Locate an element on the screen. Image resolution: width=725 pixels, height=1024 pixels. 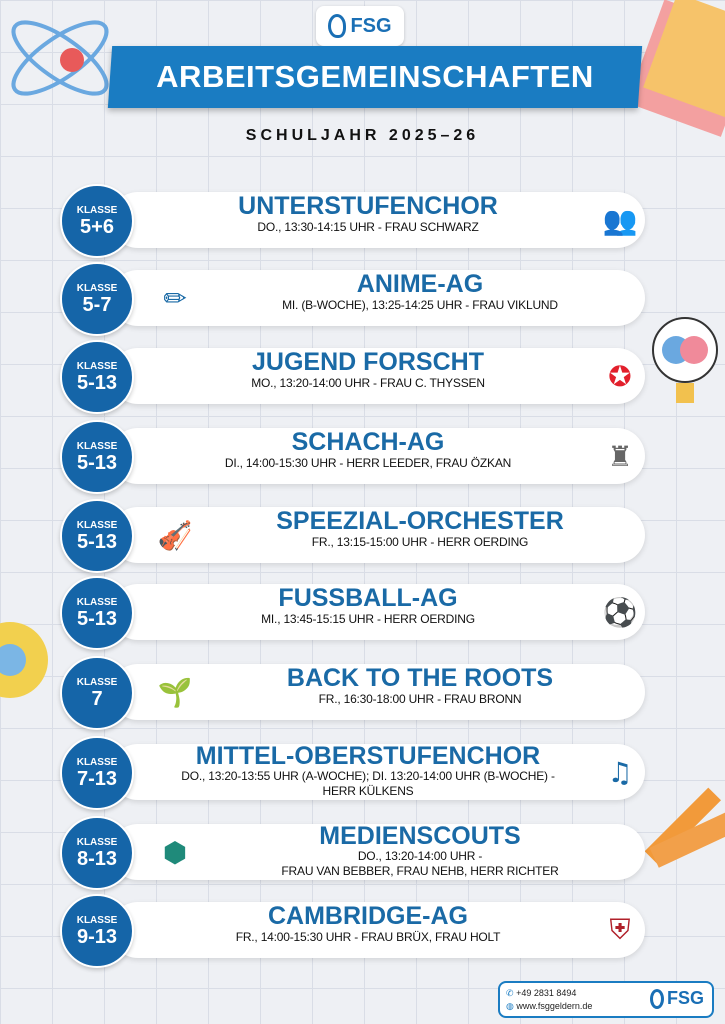
jugend-forscht-star-icon: ✪ is located at coordinates (620, 376).